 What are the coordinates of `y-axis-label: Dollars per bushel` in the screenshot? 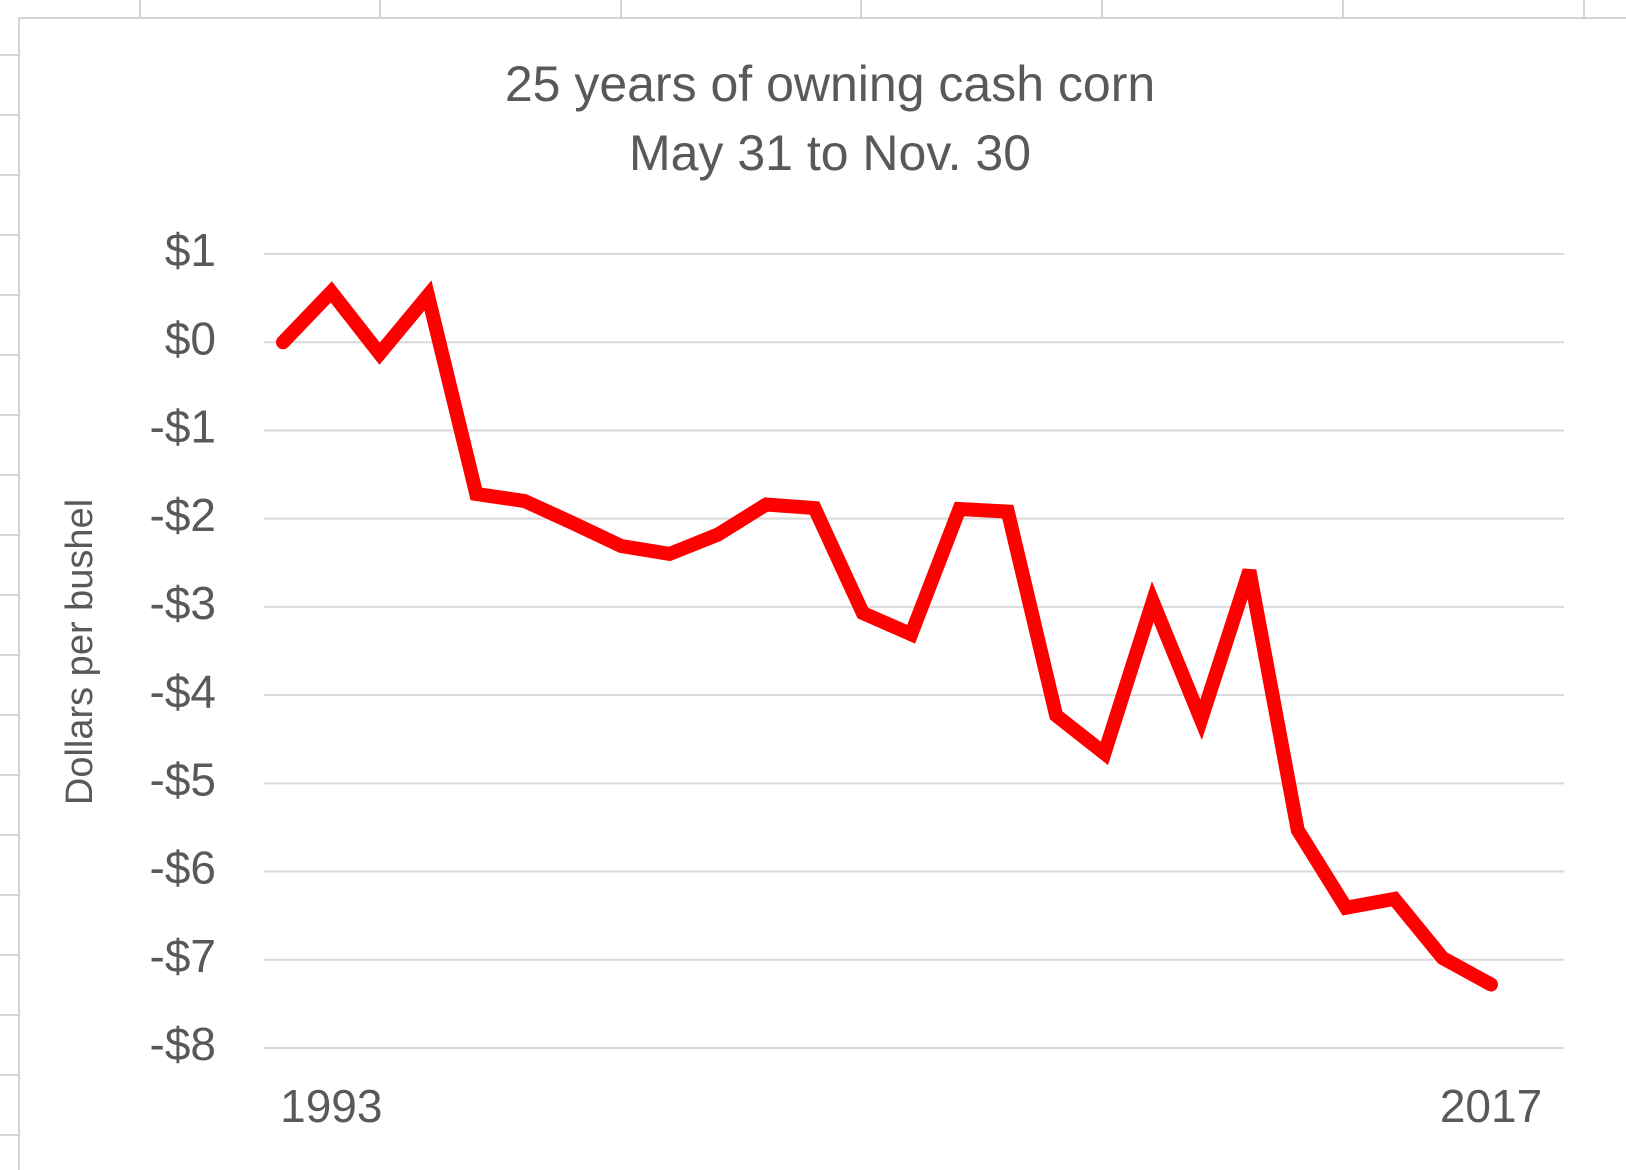 It's located at (80, 652).